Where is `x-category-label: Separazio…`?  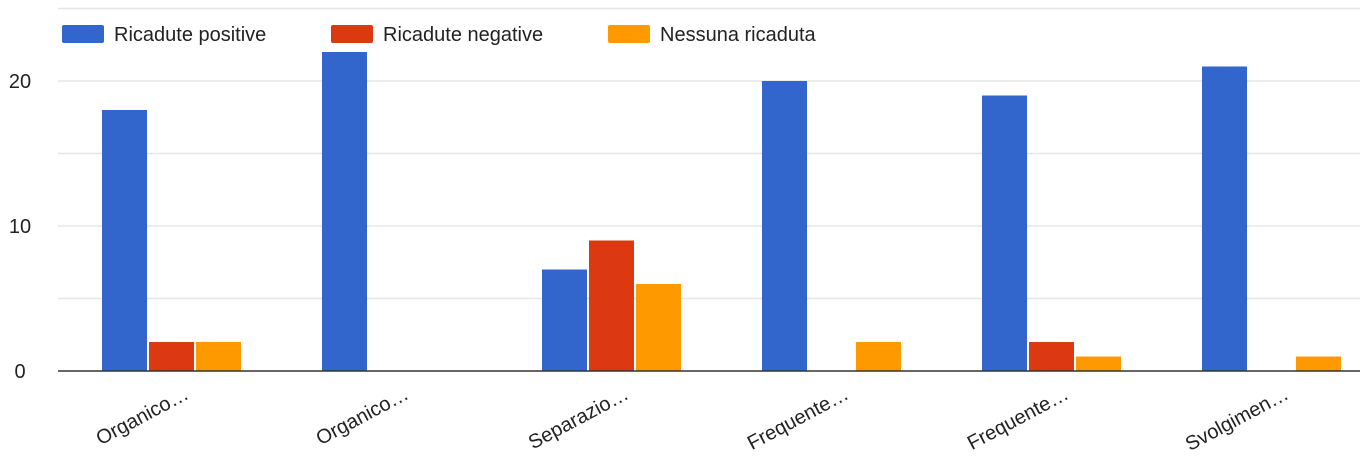 x-category-label: Separazio… is located at coordinates (579, 418).